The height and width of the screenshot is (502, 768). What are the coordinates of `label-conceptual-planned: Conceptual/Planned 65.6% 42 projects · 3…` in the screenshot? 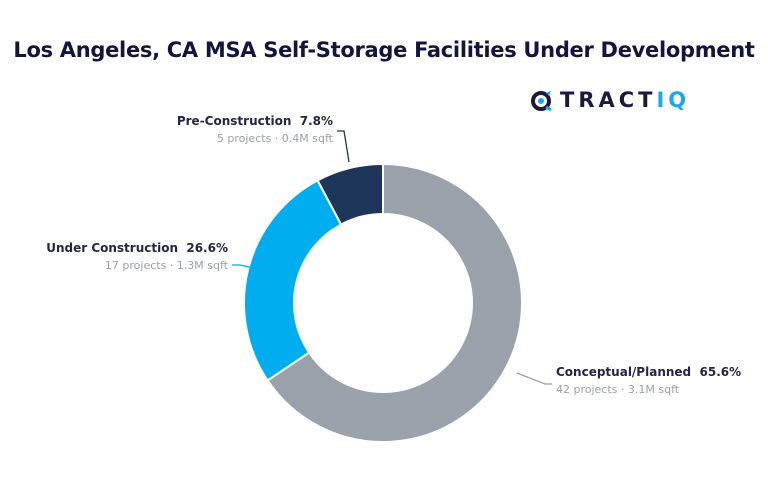 It's located at (648, 381).